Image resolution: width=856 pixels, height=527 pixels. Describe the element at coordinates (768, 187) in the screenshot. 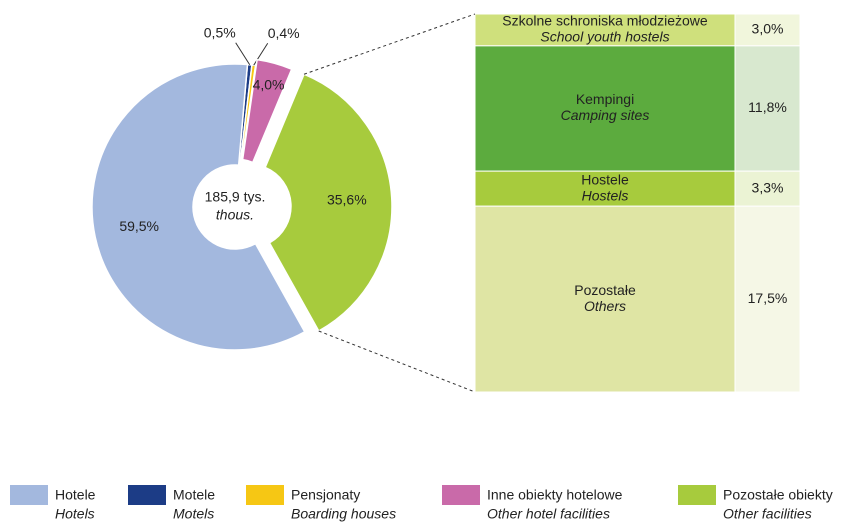

I see `breakdown-value-label: 3,3%` at that location.